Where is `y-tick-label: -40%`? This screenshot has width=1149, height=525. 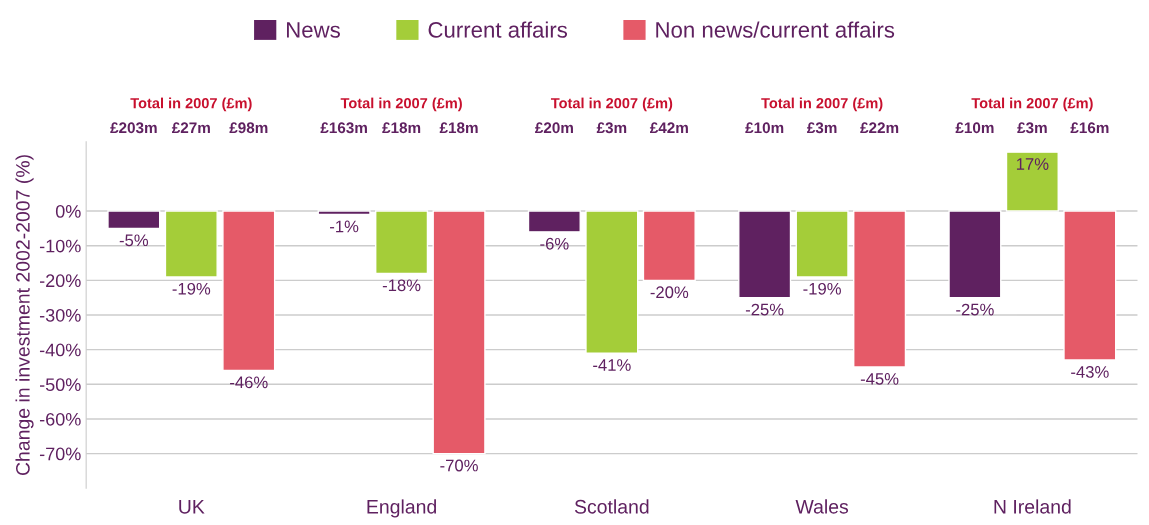
y-tick-label: -40% is located at coordinates (60, 350).